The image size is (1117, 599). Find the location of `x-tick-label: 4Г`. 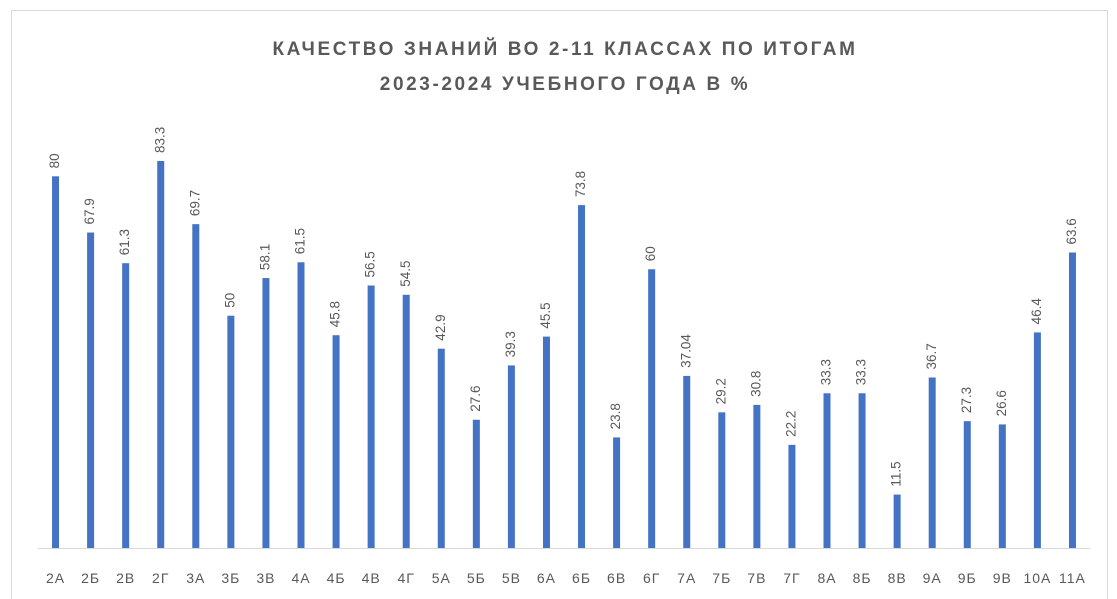

x-tick-label: 4Г is located at coordinates (406, 578).